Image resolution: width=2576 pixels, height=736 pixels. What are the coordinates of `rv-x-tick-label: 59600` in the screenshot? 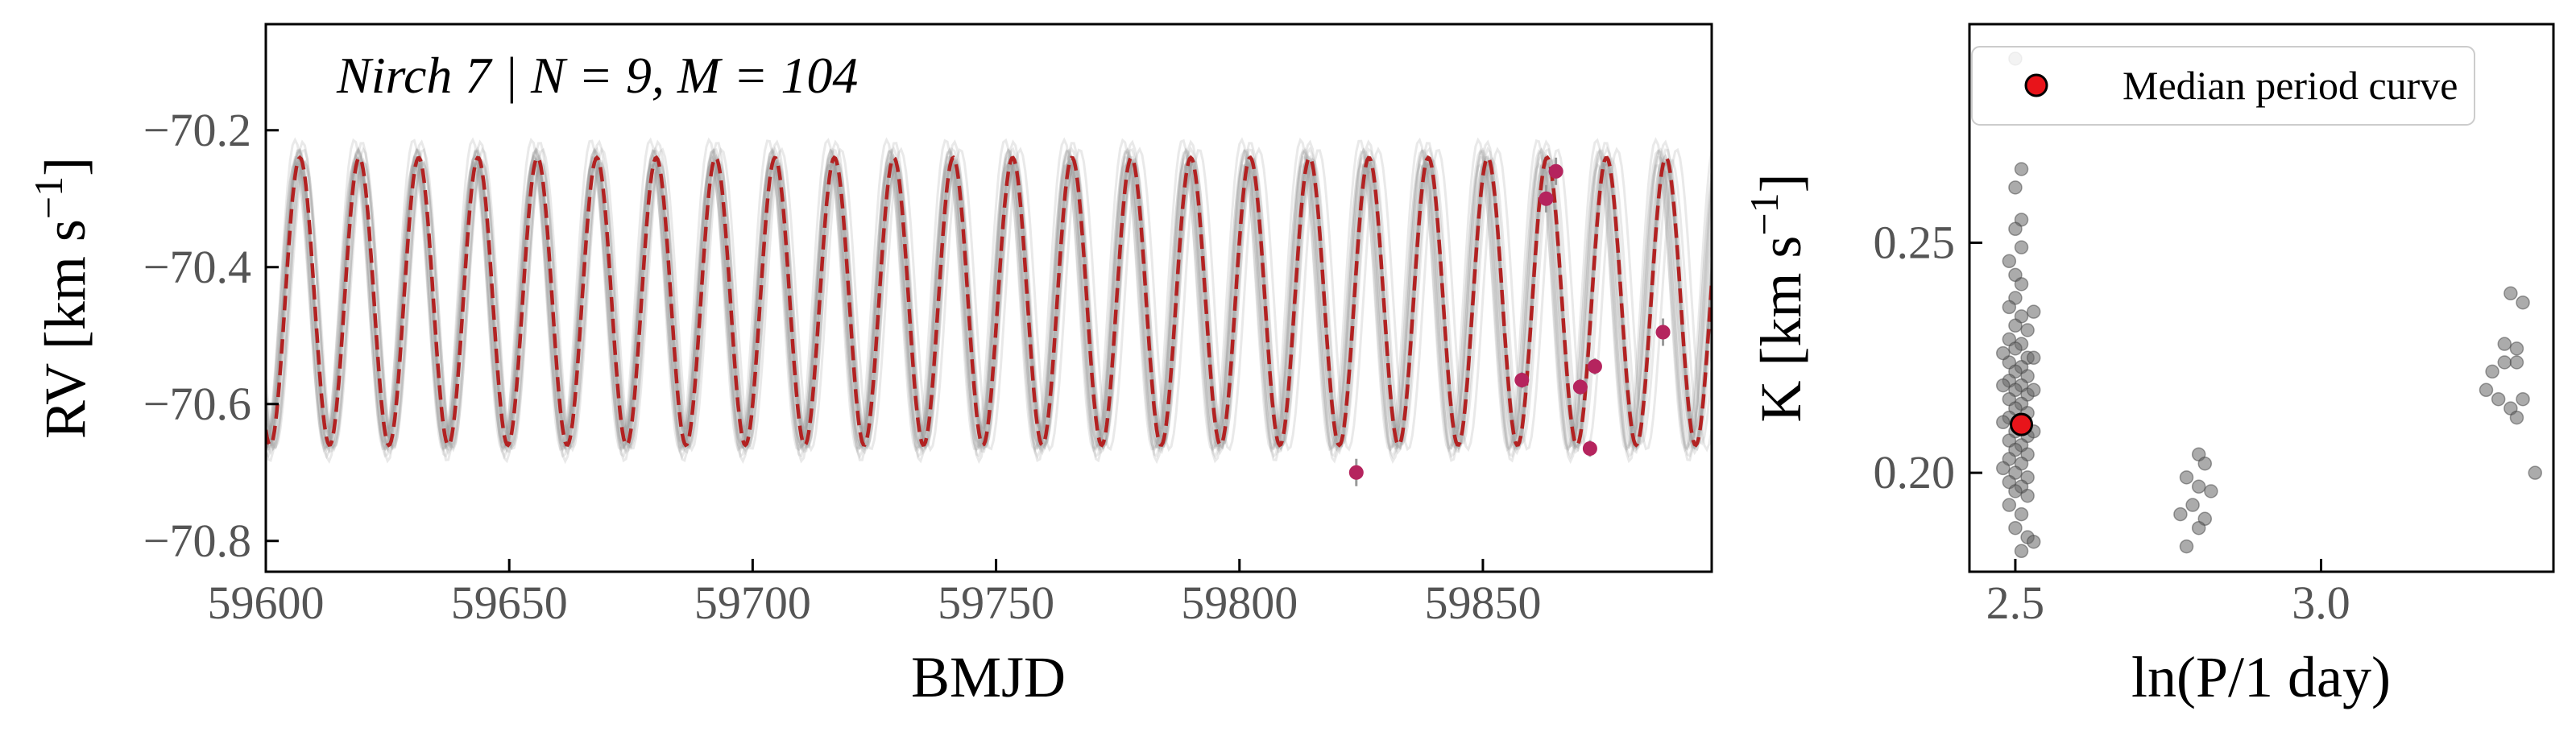 It's located at (266, 603).